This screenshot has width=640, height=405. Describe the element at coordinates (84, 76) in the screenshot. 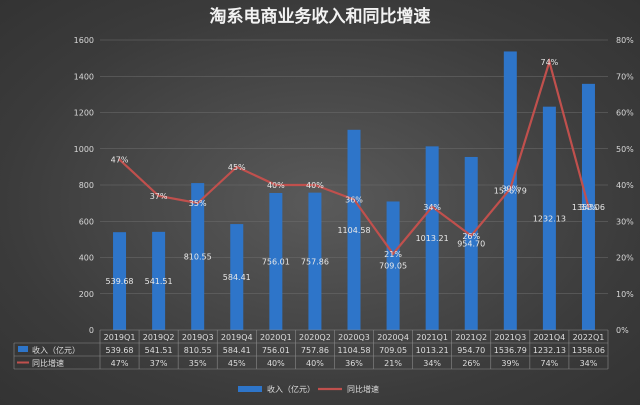

I see `y-left-tick-label: 1400` at that location.